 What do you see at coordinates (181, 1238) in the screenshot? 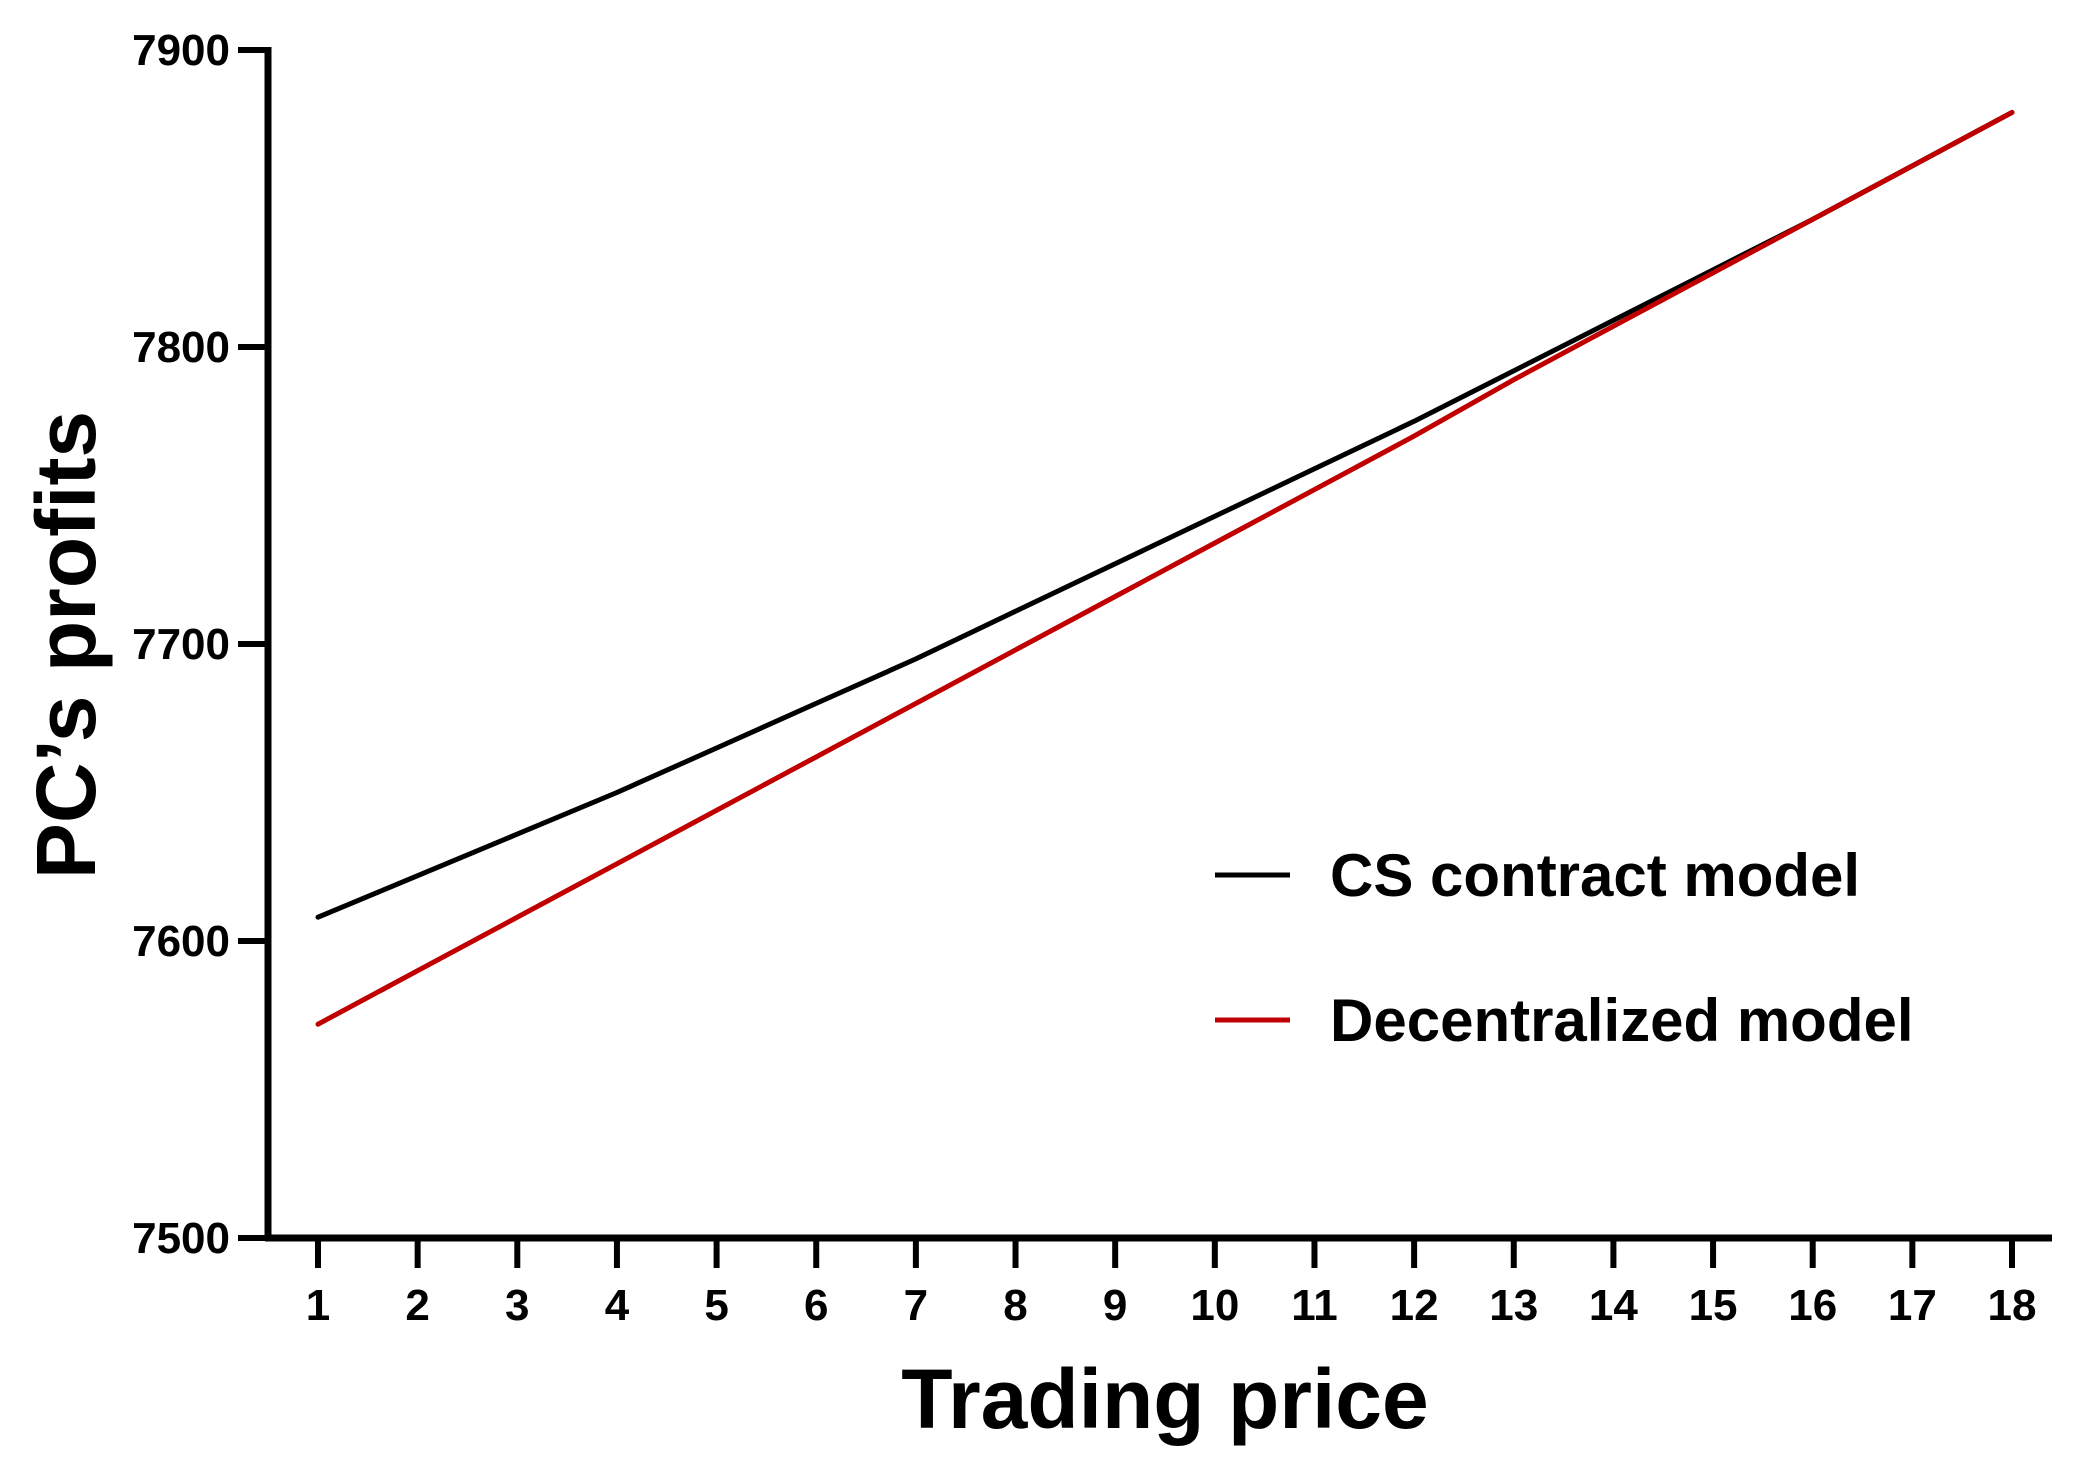
I see `y-tick-label: 7500` at bounding box center [181, 1238].